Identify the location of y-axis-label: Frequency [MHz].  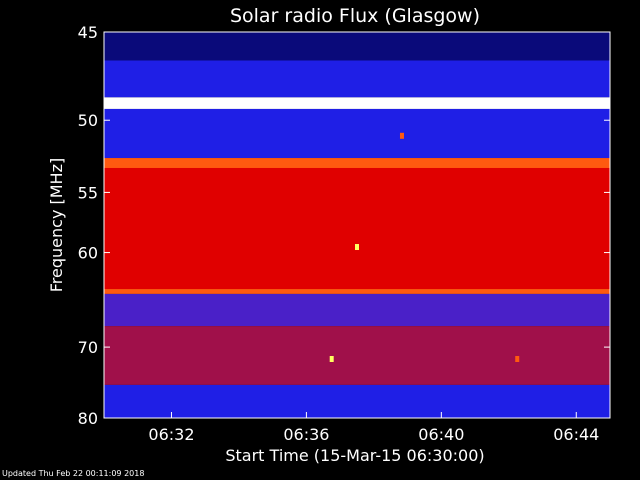
(56, 225).